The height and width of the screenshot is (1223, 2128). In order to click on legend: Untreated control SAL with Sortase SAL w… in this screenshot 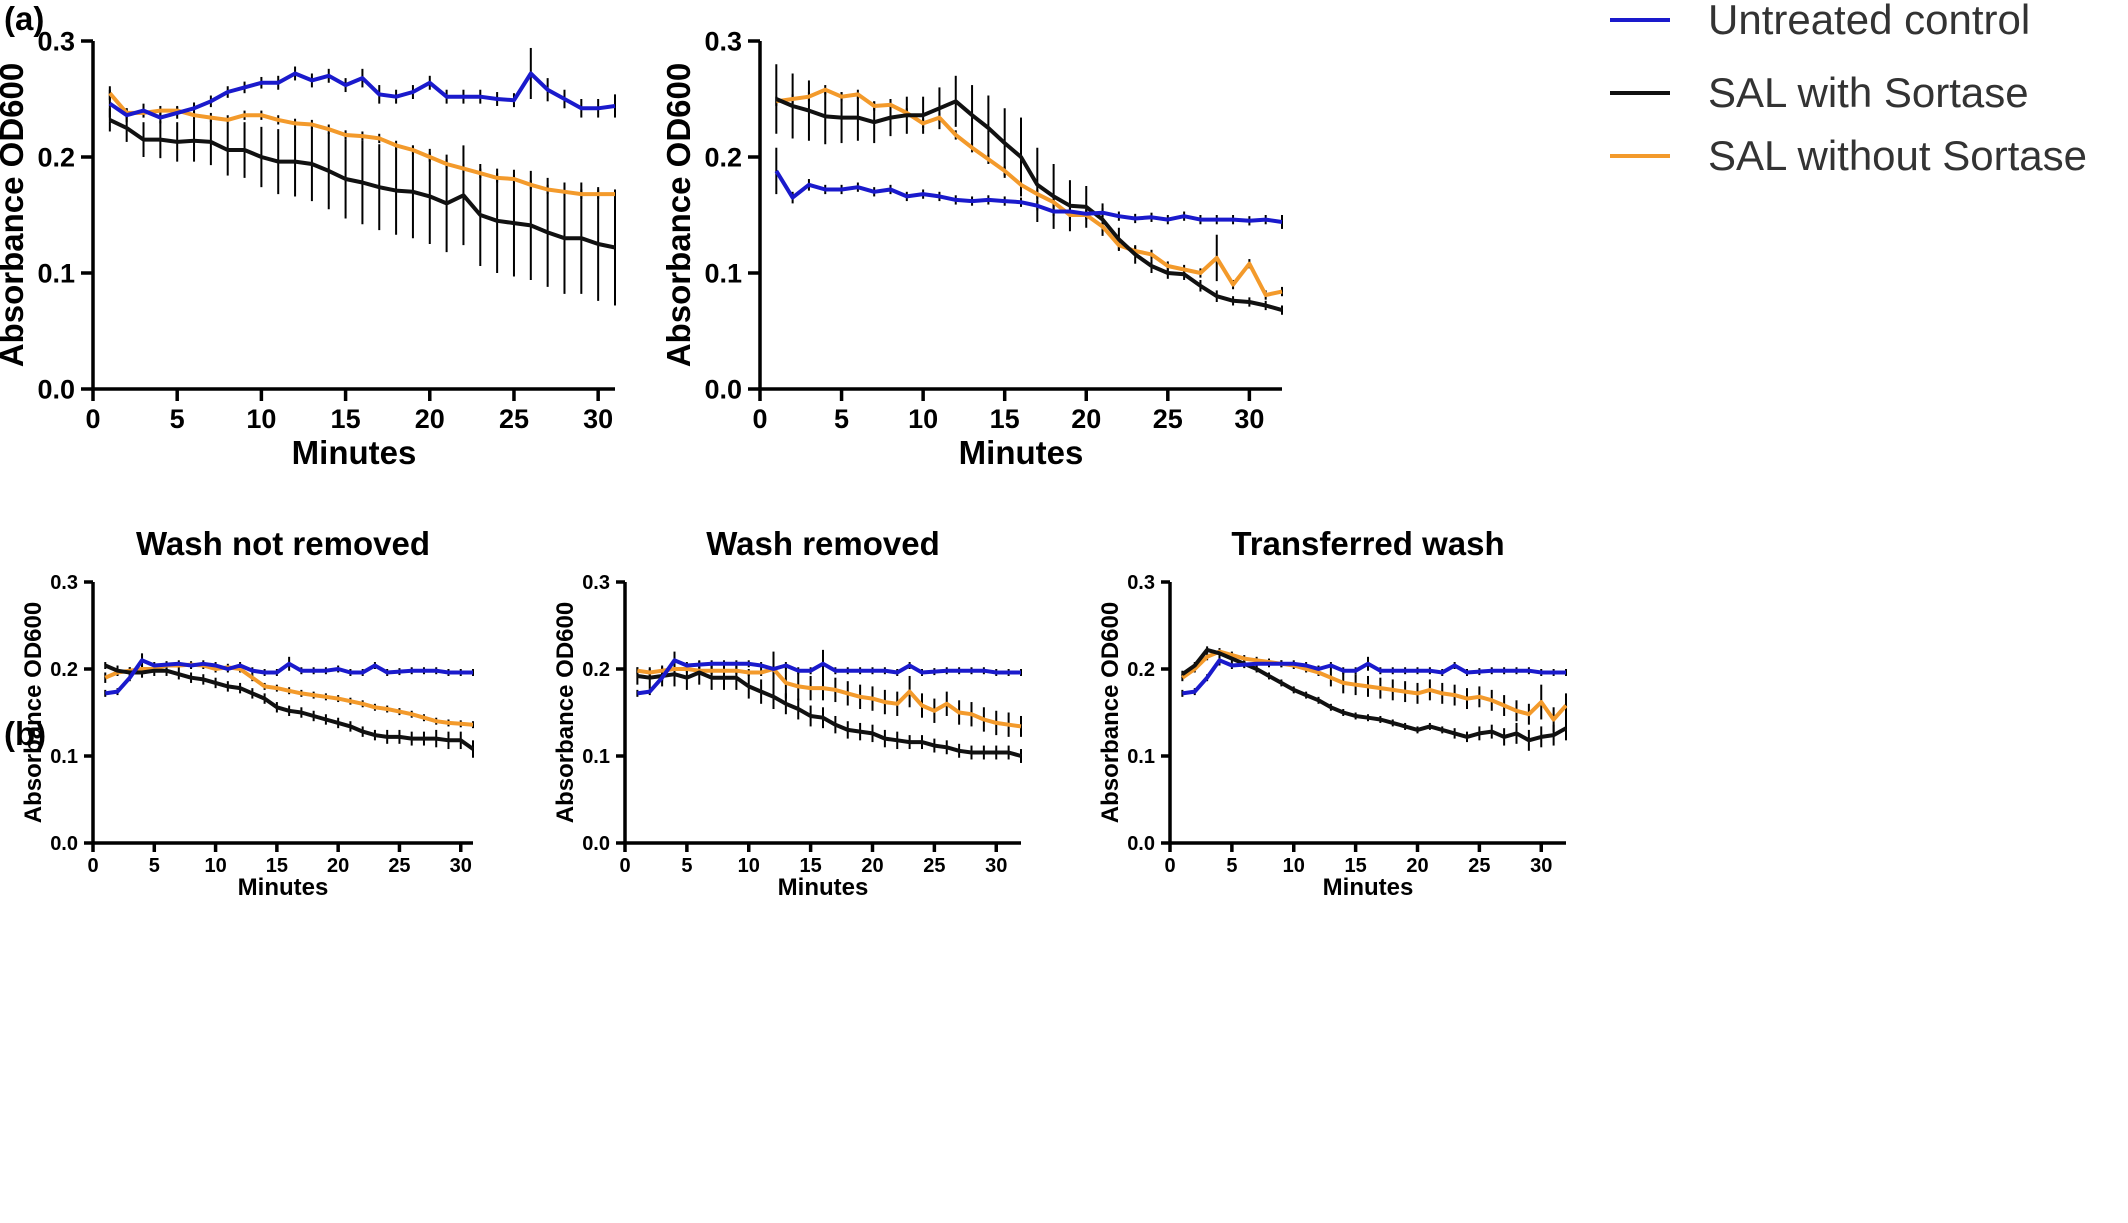, I will do `click(1848, 89)`.